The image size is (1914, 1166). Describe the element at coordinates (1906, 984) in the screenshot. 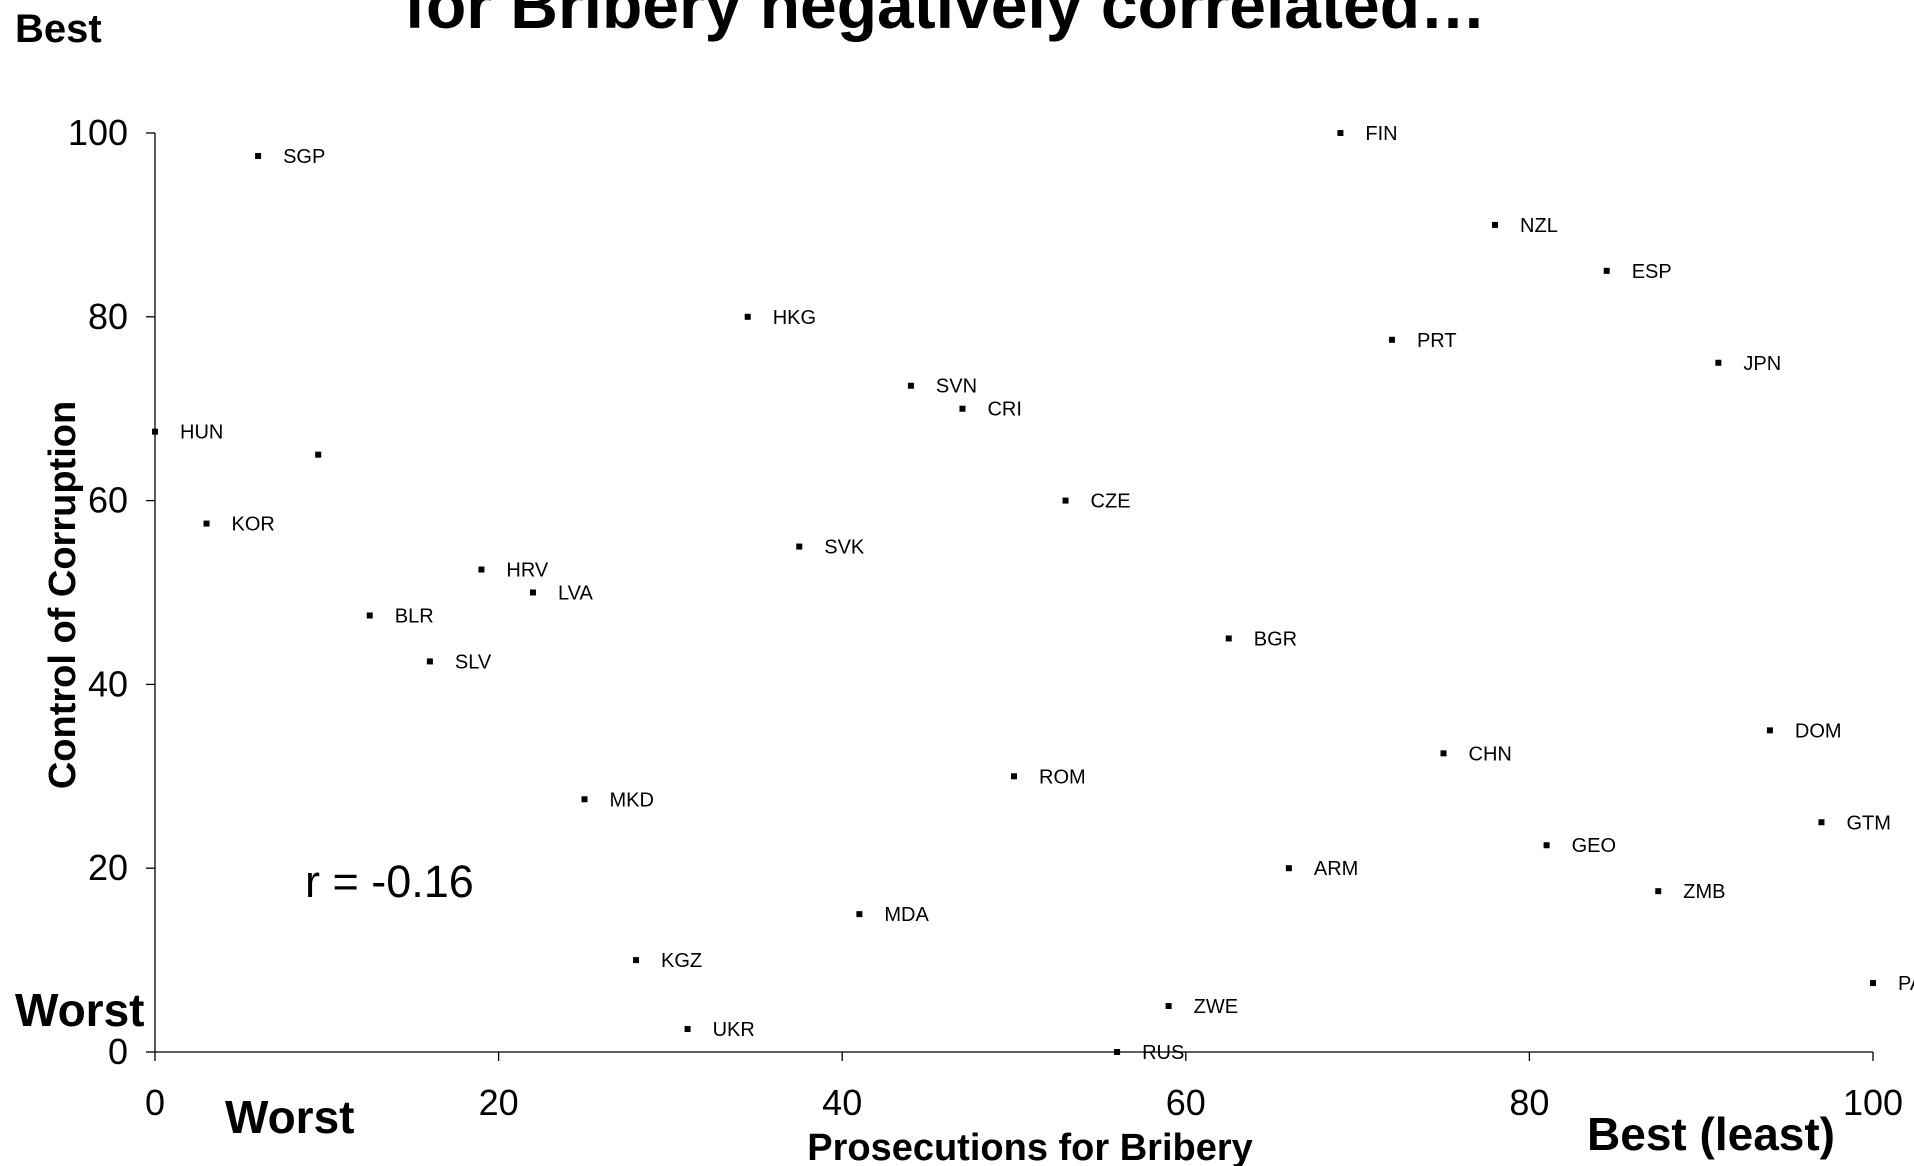

I see `data-point-label-pak: PAK` at that location.